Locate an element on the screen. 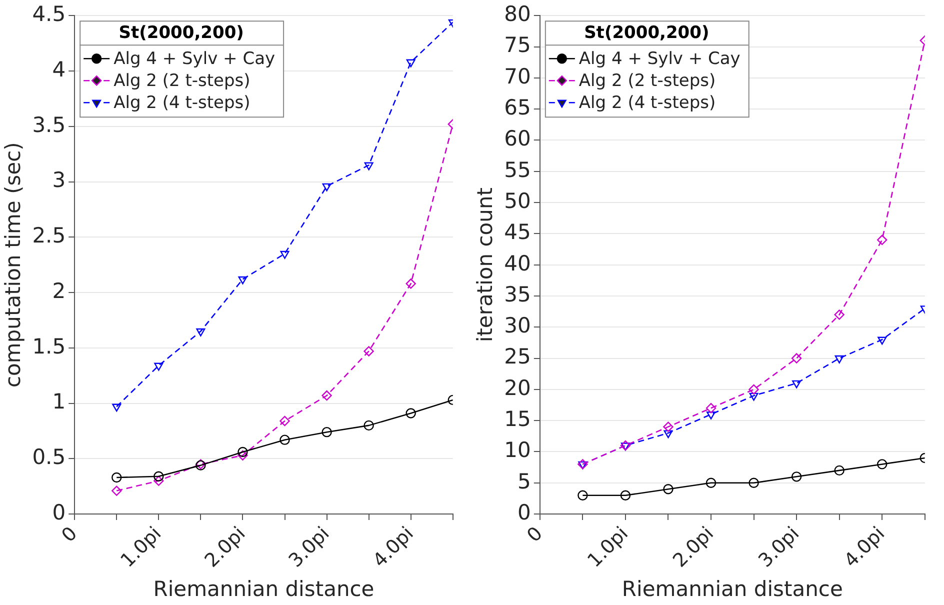  y-tick-label: 2.5 is located at coordinates (49, 236).